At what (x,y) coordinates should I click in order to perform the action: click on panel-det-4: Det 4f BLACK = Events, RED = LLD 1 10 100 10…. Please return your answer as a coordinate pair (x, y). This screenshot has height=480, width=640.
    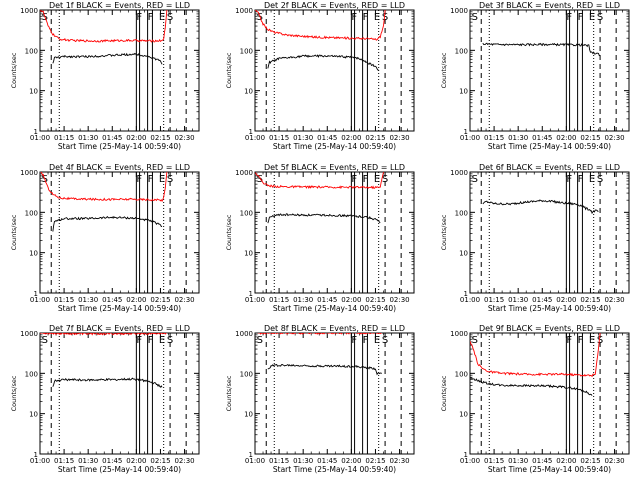
    Looking at the image, I should click on (105, 238).